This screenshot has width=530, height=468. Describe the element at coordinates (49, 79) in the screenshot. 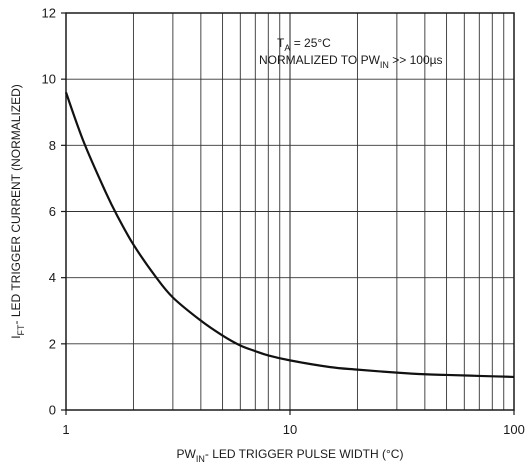

I see `y-tick-label: 10` at that location.